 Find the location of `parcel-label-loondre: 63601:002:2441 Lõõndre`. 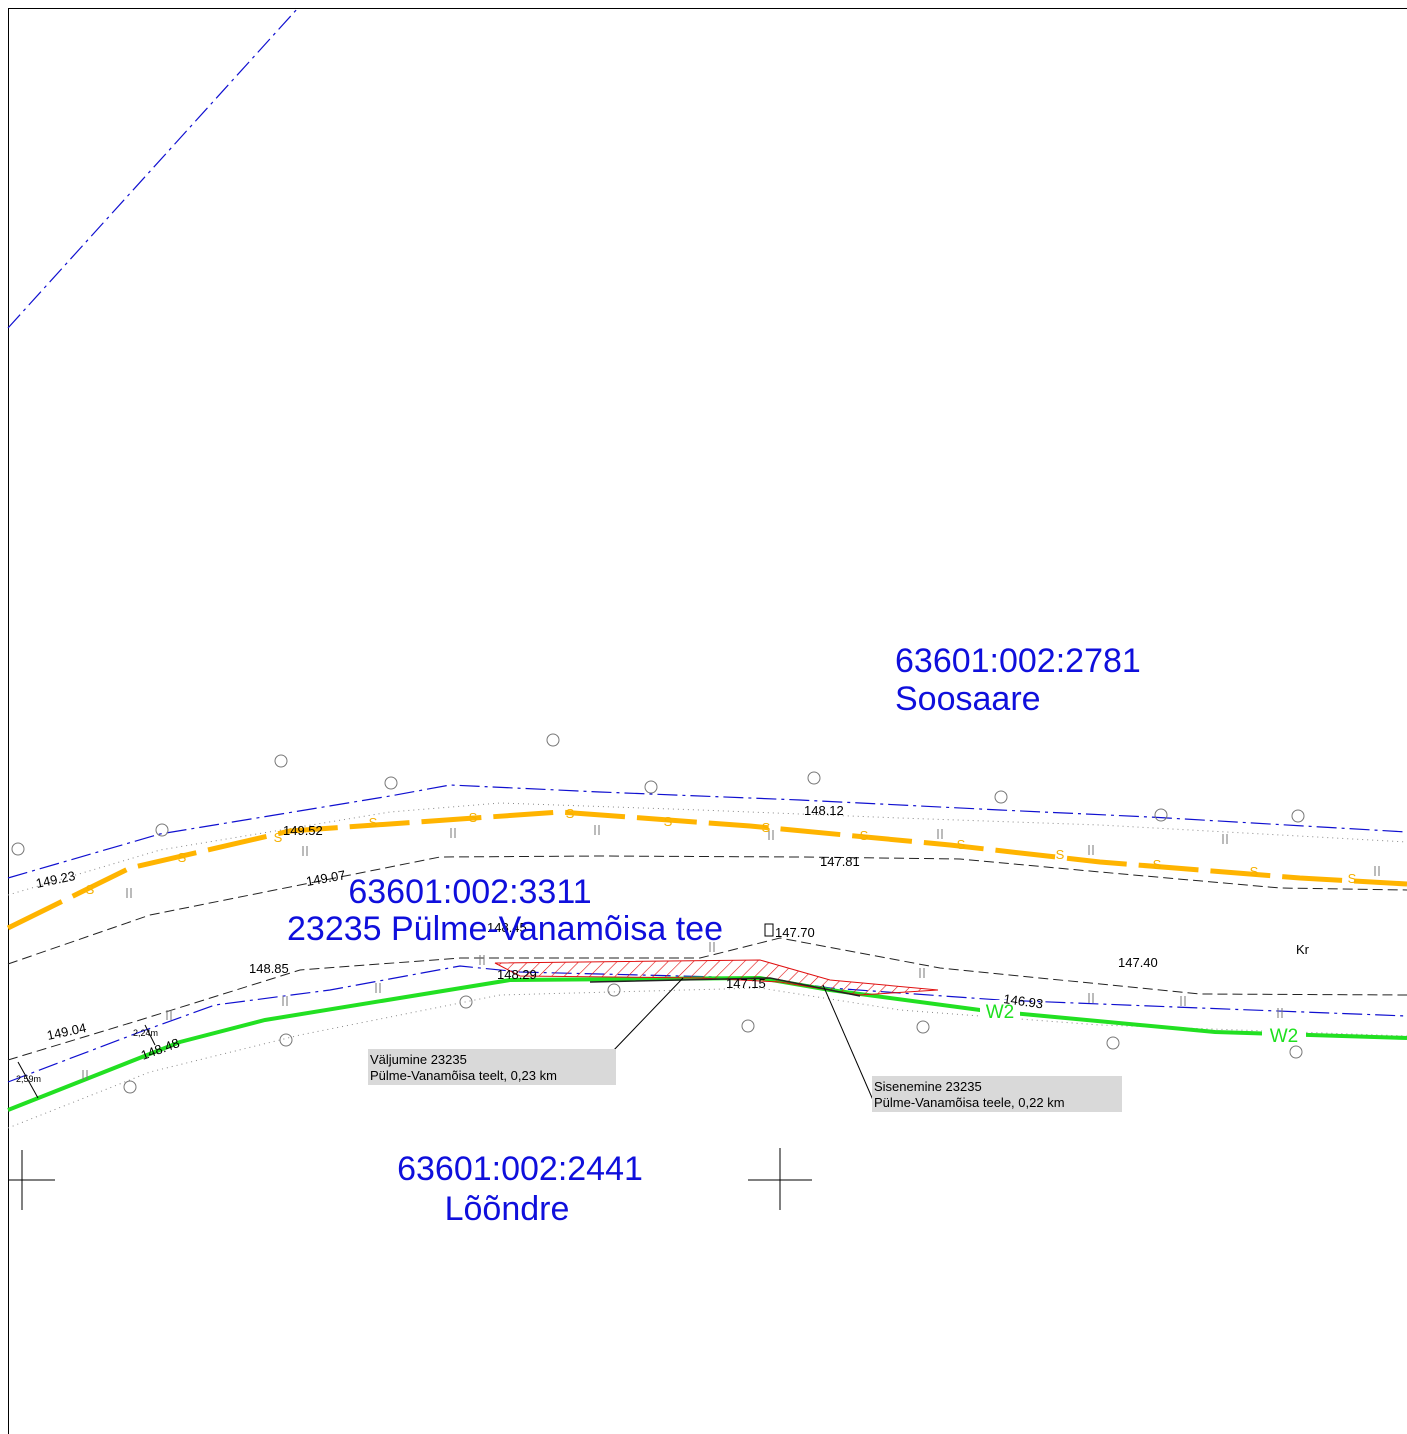

parcel-label-loondre: 63601:002:2441 Lõõndre is located at coordinates (520, 1189).